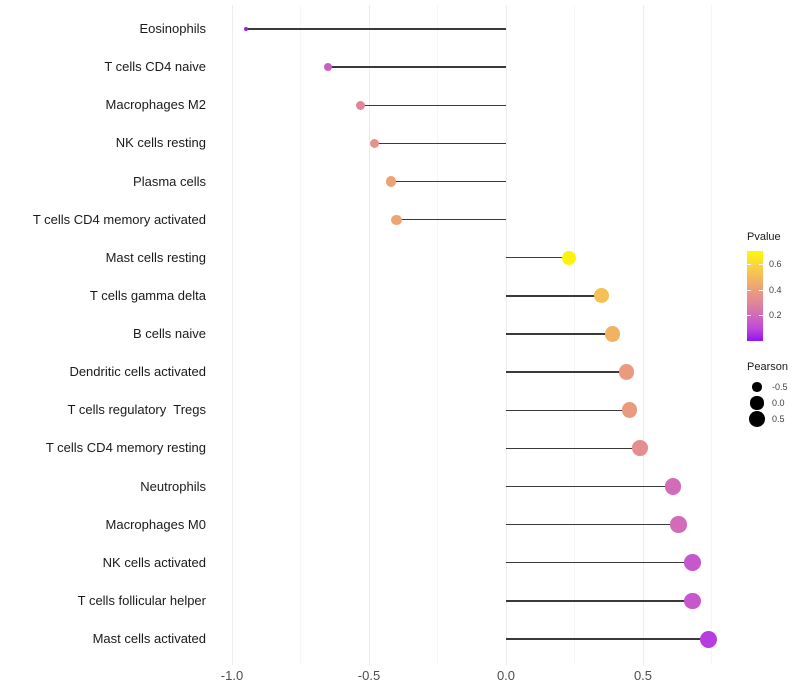 The image size is (800, 700). I want to click on pearson-size-label: -0.5, so click(780, 387).